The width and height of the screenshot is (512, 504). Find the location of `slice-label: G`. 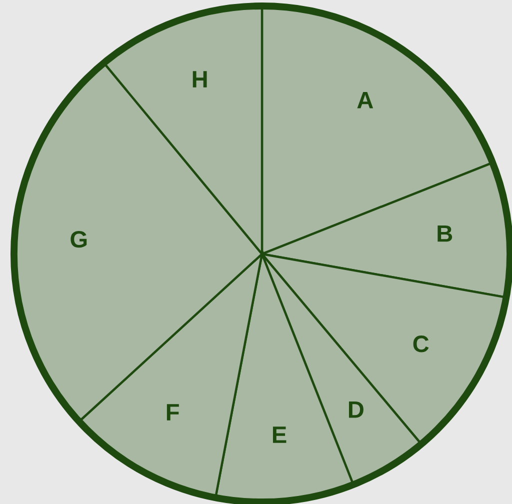

slice-label: G is located at coordinates (78, 239).